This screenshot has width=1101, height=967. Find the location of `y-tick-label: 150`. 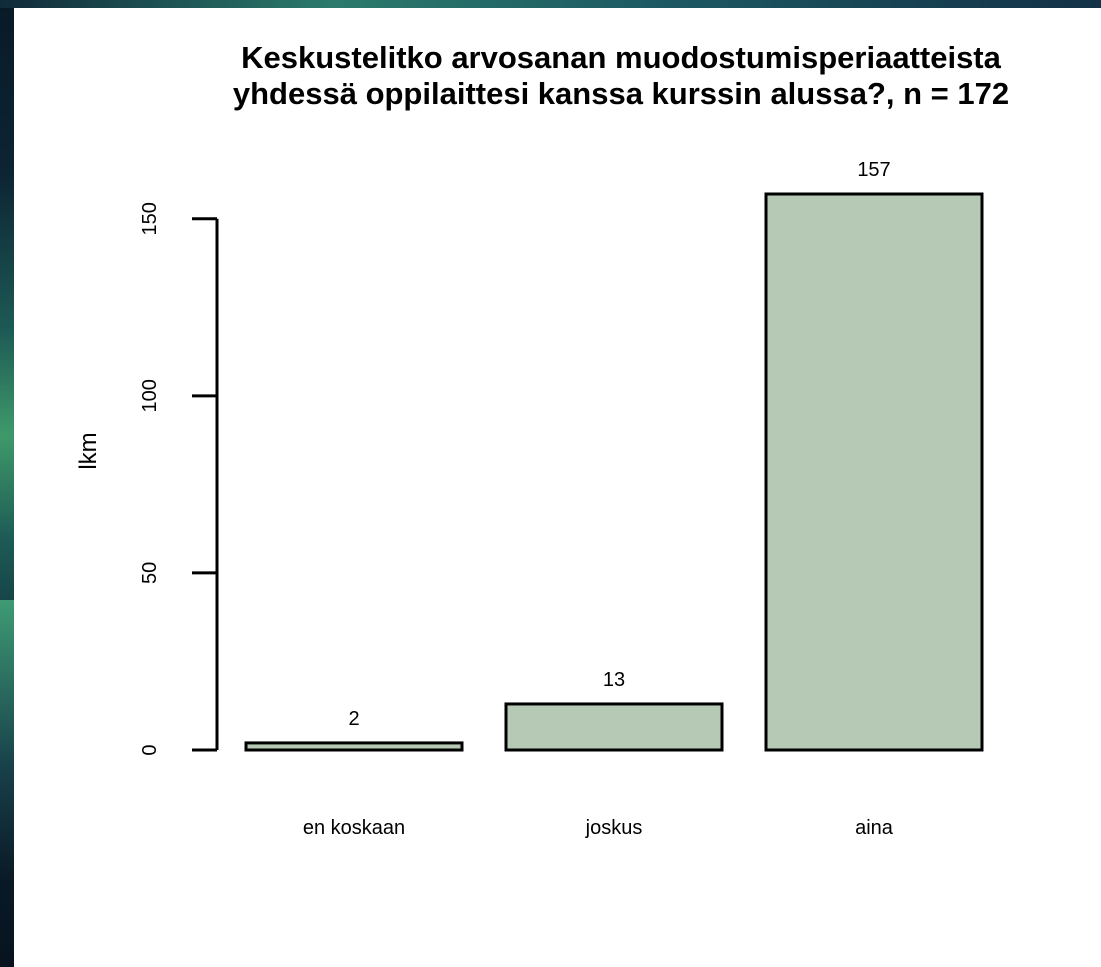

y-tick-label: 150 is located at coordinates (150, 218).